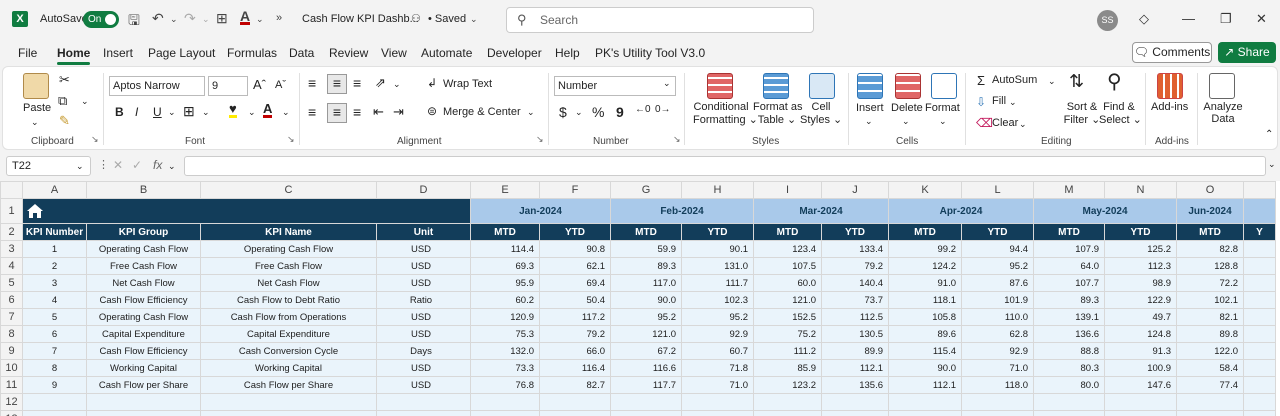 The height and width of the screenshot is (416, 1280). I want to click on kpi-group-cell: Free Cash Flow, so click(143, 266).